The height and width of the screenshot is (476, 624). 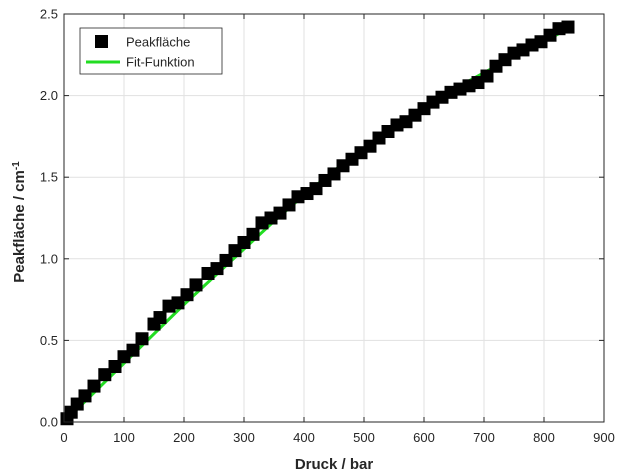 What do you see at coordinates (49, 14) in the screenshot?
I see `y-tick-label: 2.5` at bounding box center [49, 14].